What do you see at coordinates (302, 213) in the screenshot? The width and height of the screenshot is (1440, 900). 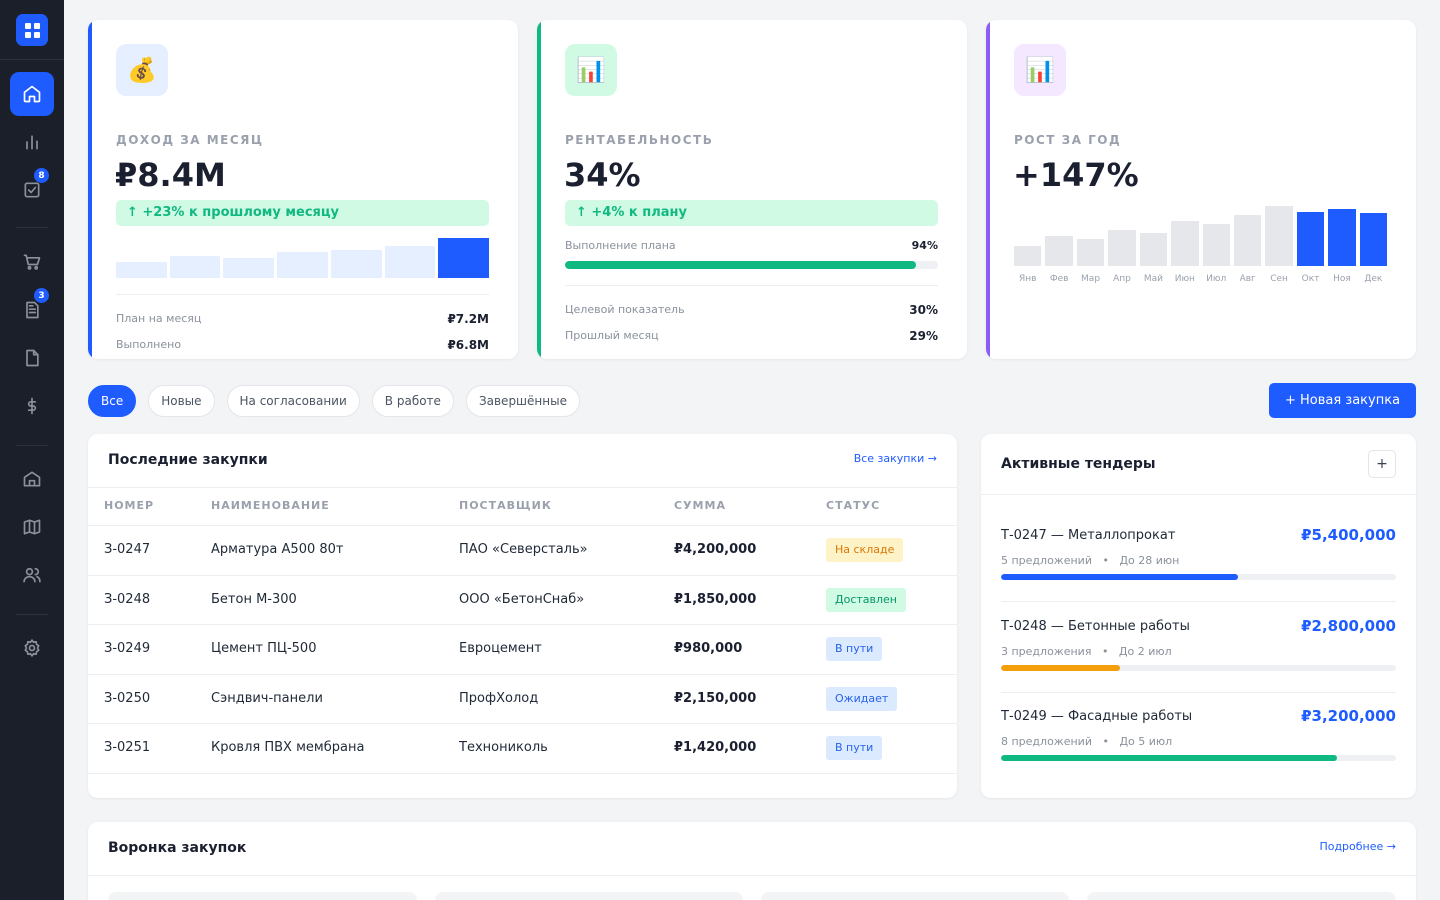 I see `change-badge: ↑ +23% к прошлому месяцу` at bounding box center [302, 213].